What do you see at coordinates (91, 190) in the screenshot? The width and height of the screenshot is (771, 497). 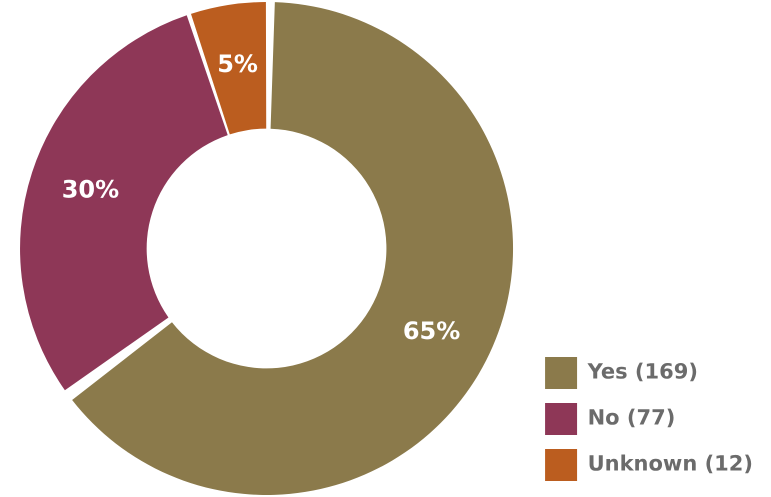 I see `data-label: 30%` at bounding box center [91, 190].